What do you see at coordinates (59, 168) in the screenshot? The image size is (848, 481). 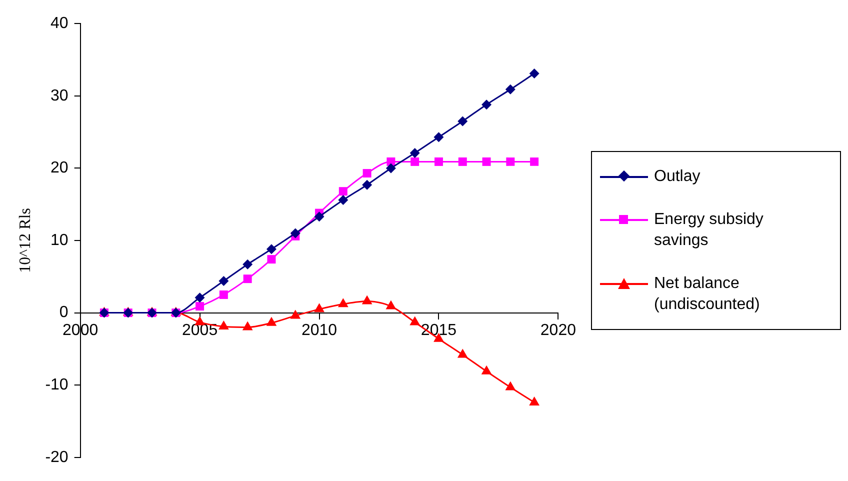 I see `y-tick-label: 20` at bounding box center [59, 168].